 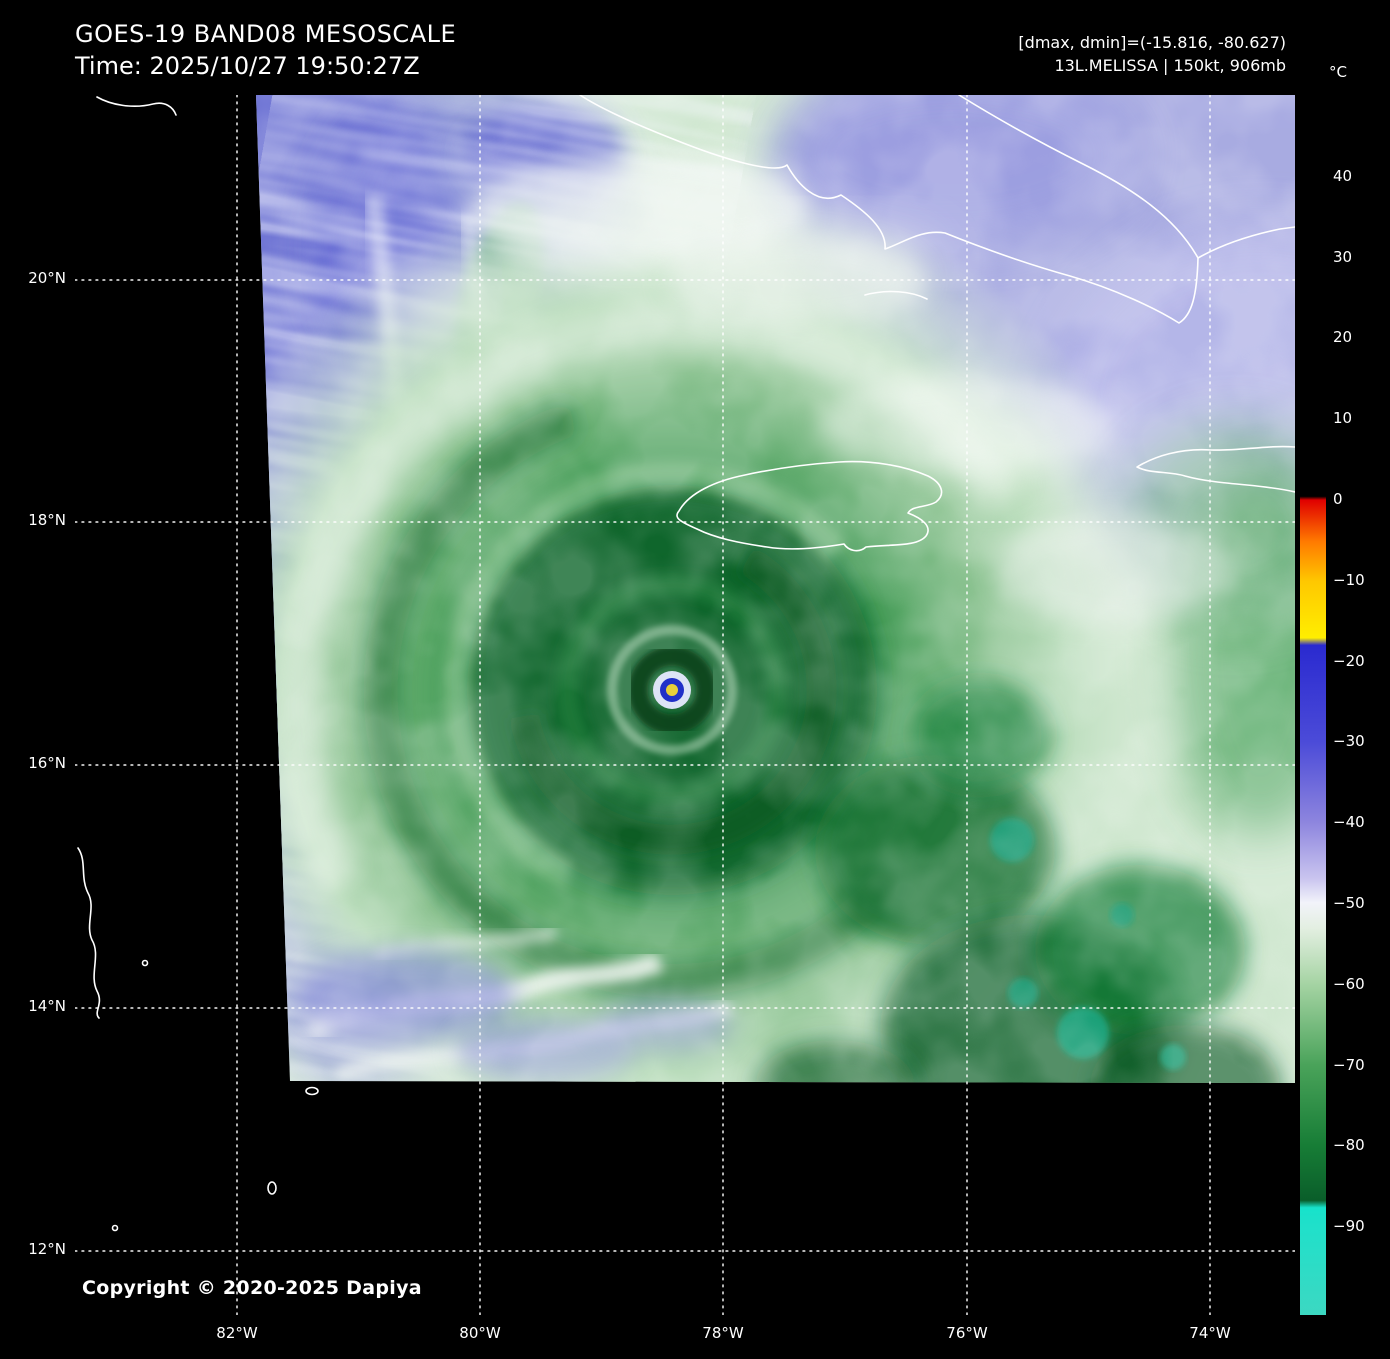 What do you see at coordinates (1210, 1333) in the screenshot?
I see `lon-label: 74°W` at bounding box center [1210, 1333].